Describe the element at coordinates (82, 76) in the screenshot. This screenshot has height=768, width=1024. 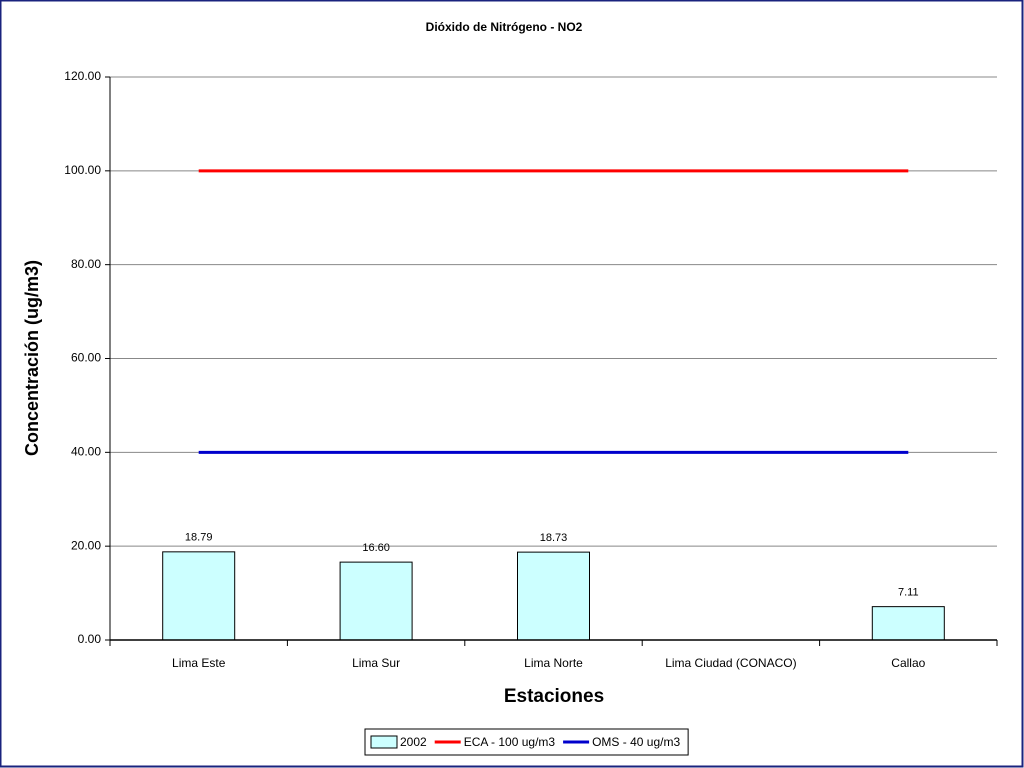
I see `y-tick-label: 120.00` at that location.